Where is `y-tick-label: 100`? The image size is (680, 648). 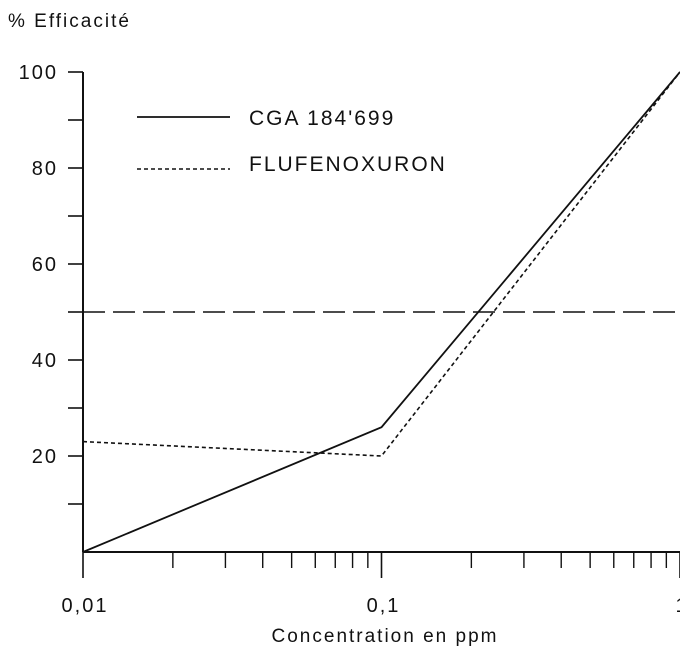 y-tick-label: 100 is located at coordinates (38, 73).